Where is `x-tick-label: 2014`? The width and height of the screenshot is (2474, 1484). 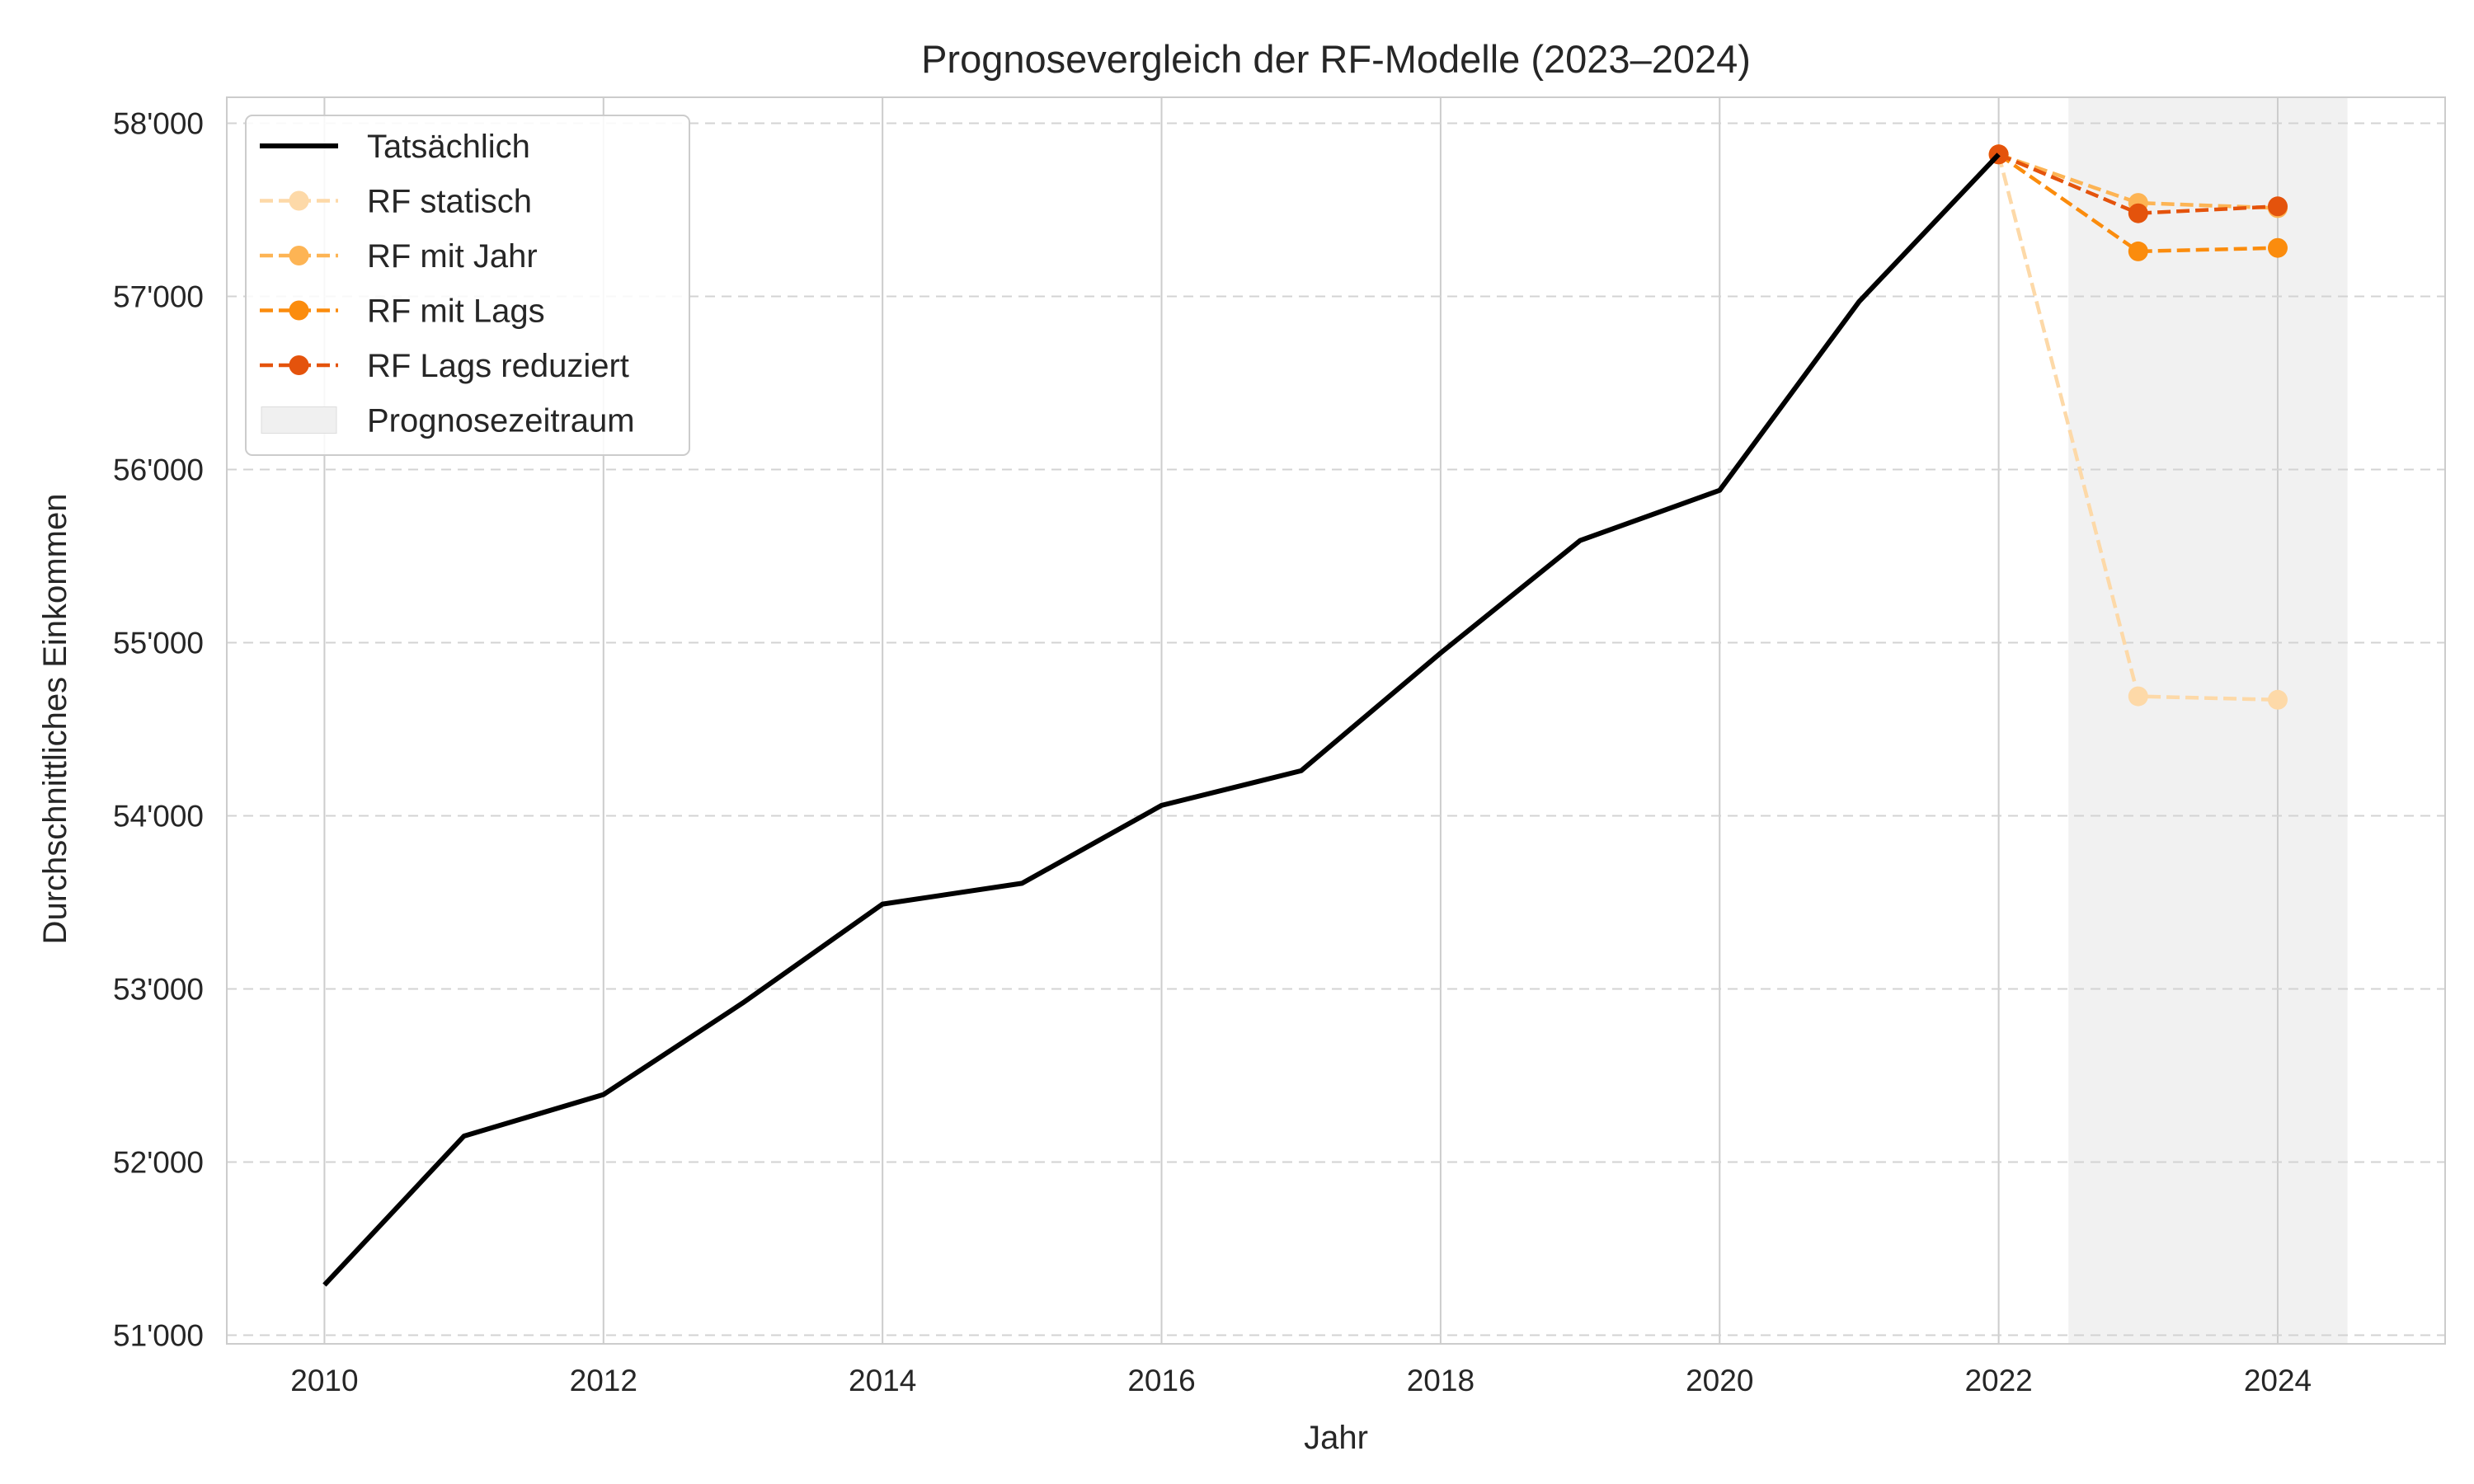
x-tick-label: 2014 is located at coordinates (882, 1380).